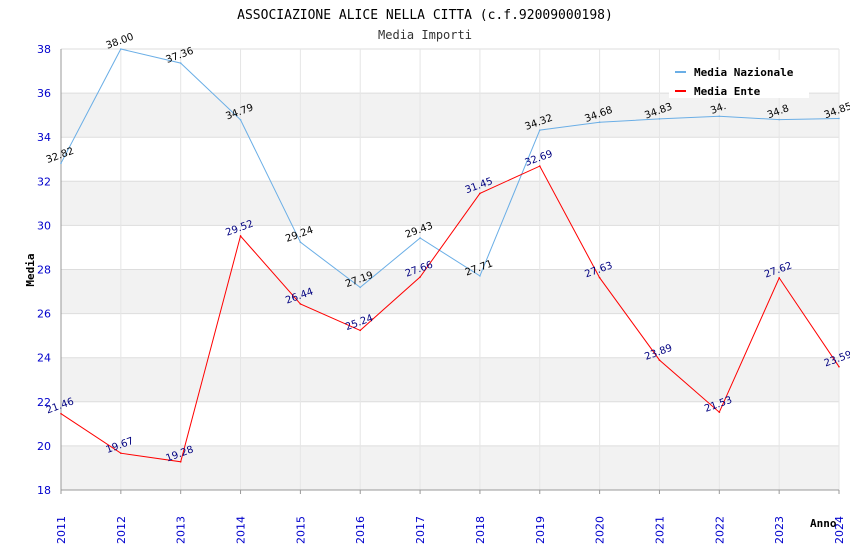  I want to click on y-tick-label: 18, so click(44, 490).